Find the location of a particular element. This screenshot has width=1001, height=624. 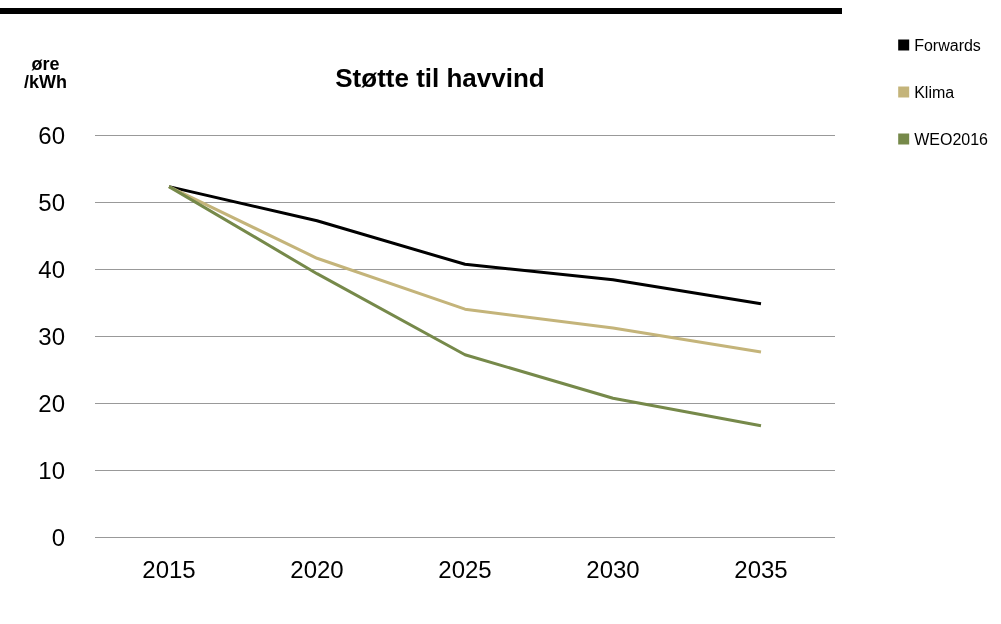

x-tick-label: 2030 is located at coordinates (613, 569).